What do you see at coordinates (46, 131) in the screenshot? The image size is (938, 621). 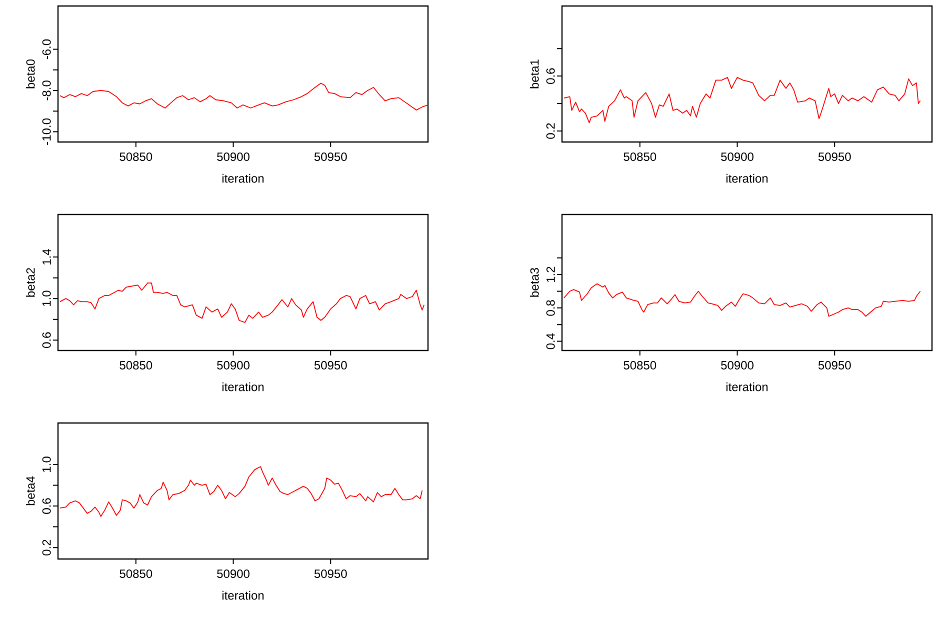 I see `y-tick-label: -10.0` at bounding box center [46, 131].